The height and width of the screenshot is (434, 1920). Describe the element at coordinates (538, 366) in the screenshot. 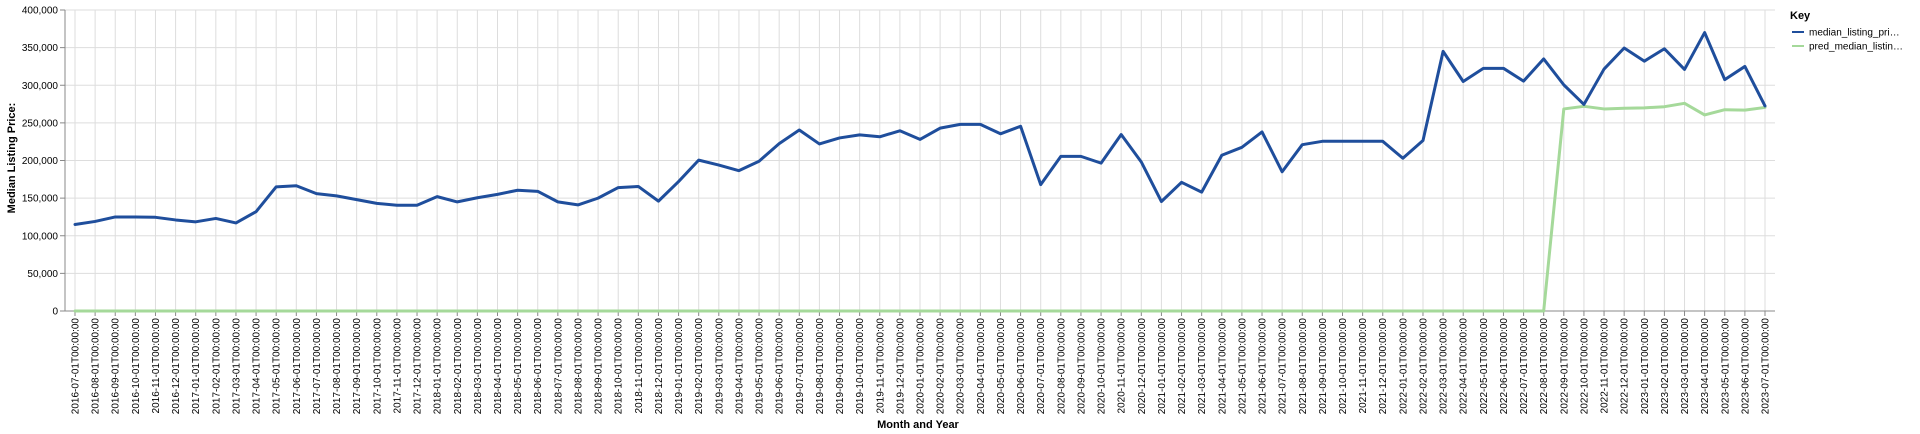

I see `x-tick-label: 2018-06-01T00:00:00` at that location.